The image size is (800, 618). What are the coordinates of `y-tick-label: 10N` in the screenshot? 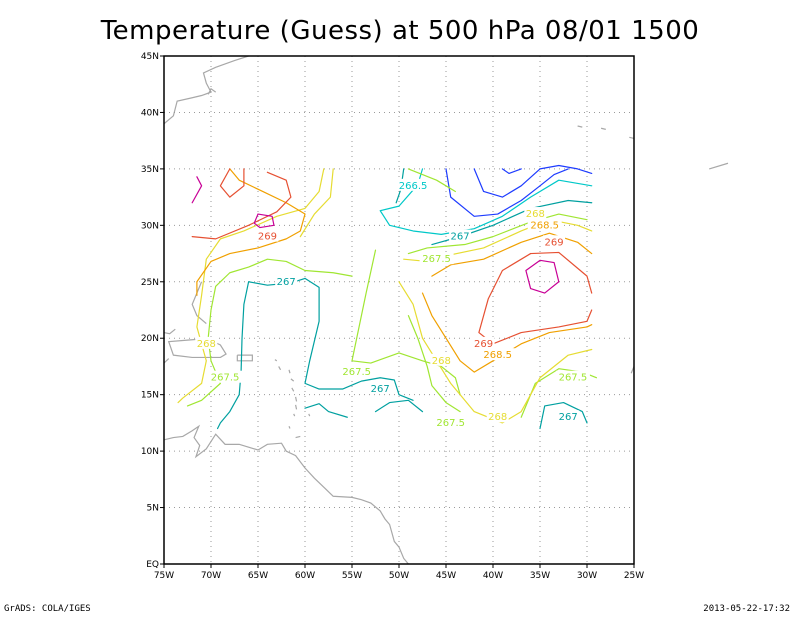 It's located at (150, 452).